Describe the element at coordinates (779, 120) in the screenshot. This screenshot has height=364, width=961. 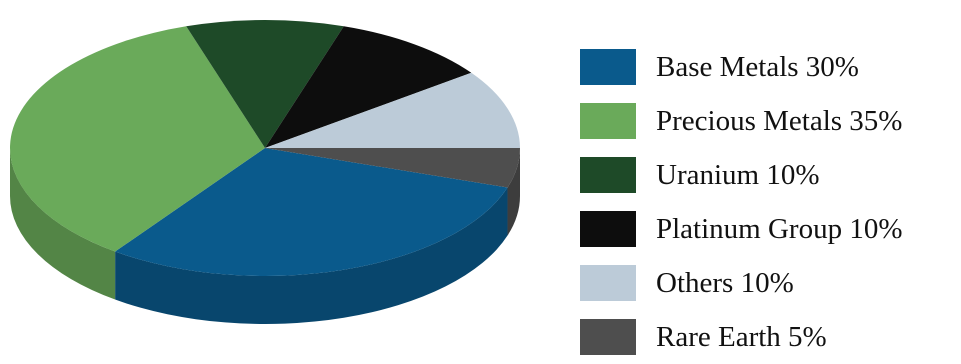
I see `legend-label: Precious Metals 35%` at that location.